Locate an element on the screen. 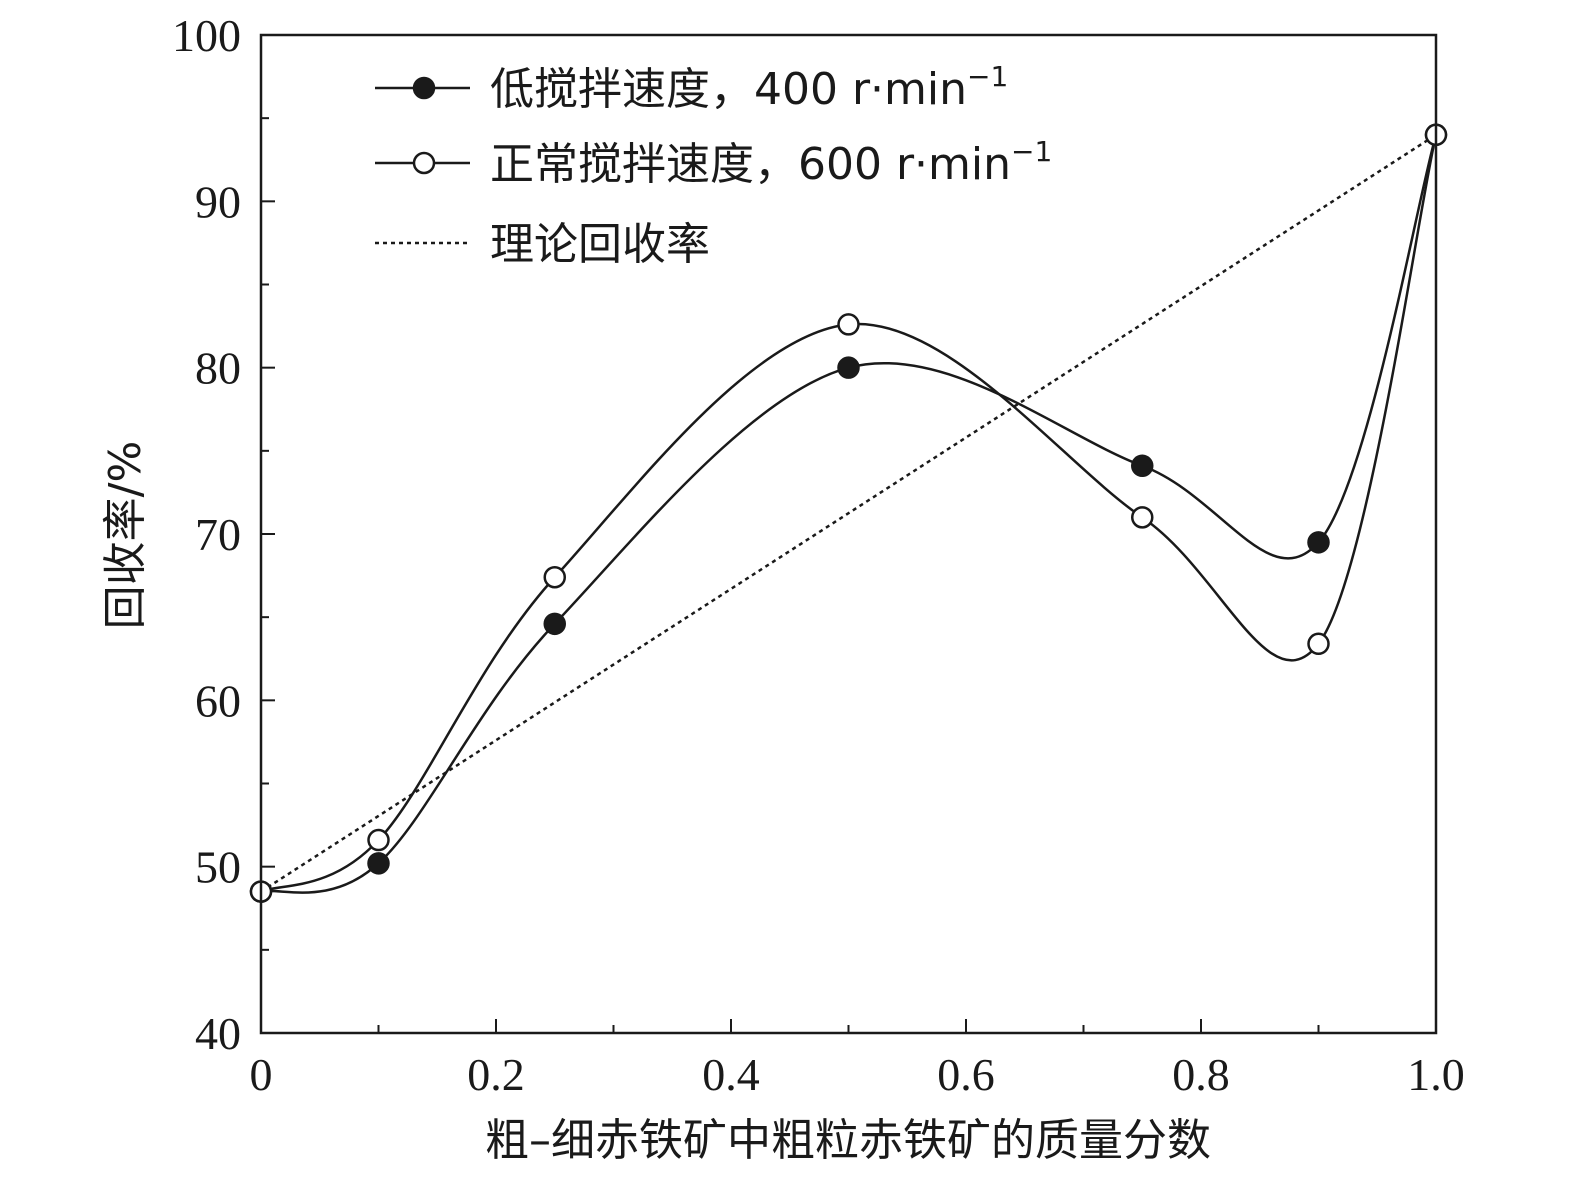 The width and height of the screenshot is (1575, 1185). y-tick-label: 70 is located at coordinates (218, 534).